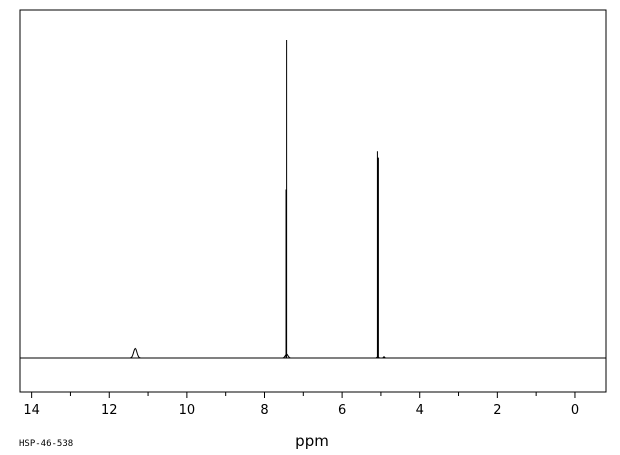 The image size is (620, 455). Describe the element at coordinates (420, 410) in the screenshot. I see `tick-label: 4` at that location.